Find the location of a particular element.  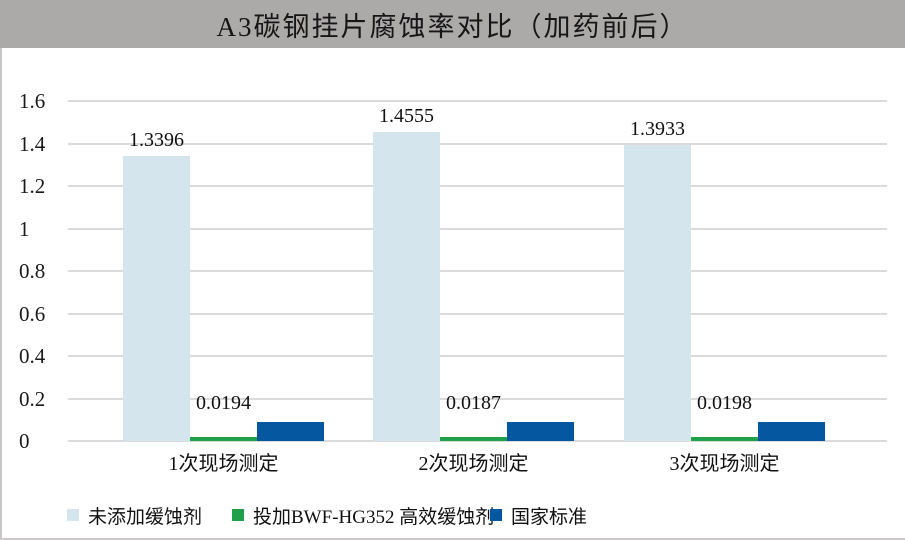

category-label-3: 3次现场测定 is located at coordinates (724, 464).